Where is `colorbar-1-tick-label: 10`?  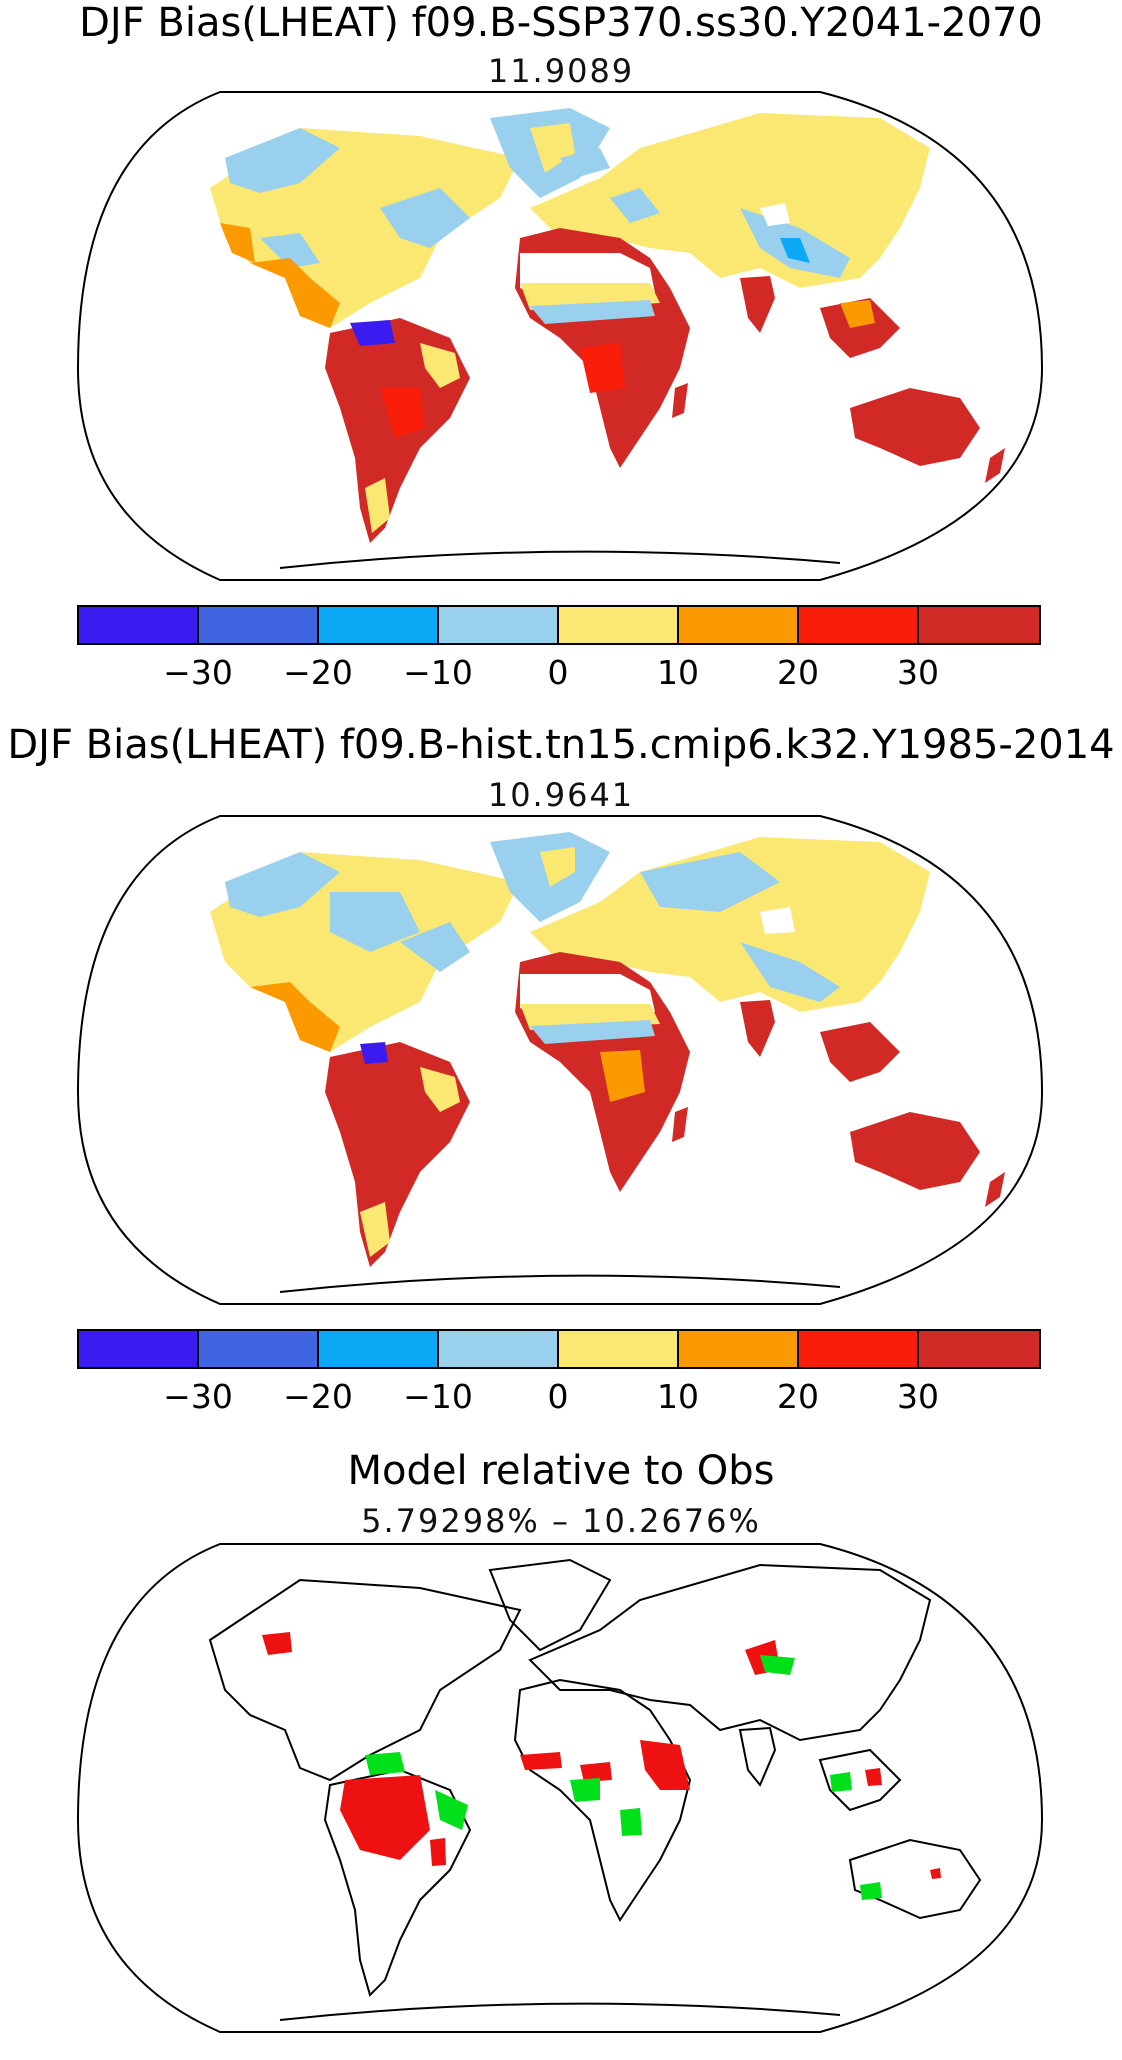
colorbar-1-tick-label: 10 is located at coordinates (678, 672).